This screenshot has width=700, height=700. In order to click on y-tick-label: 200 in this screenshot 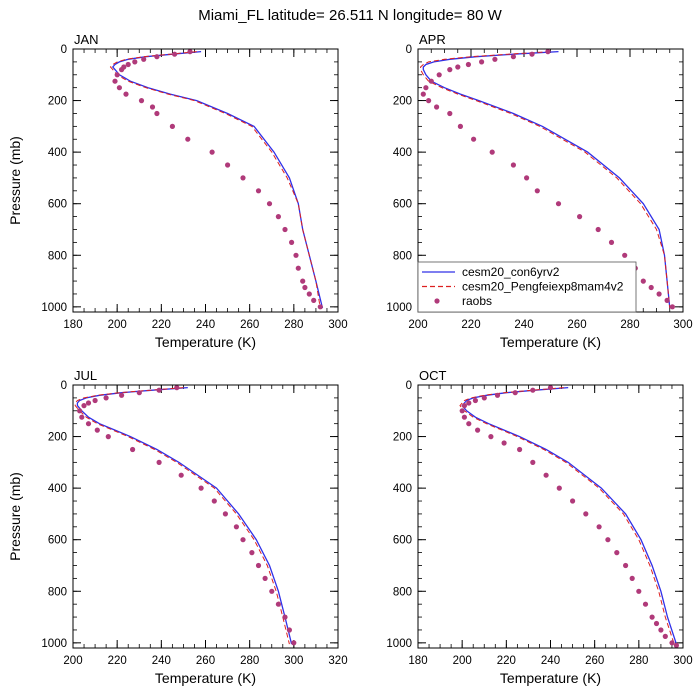, I will do `click(402, 438)`.